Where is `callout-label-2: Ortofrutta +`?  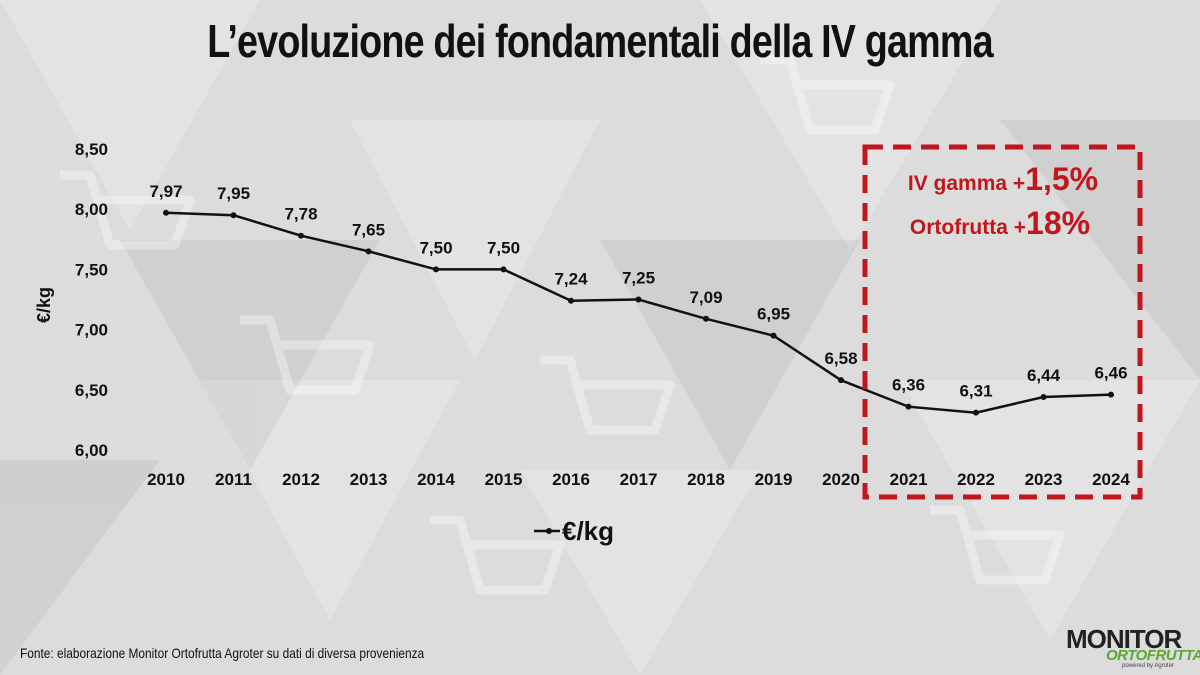 callout-label-2: Ortofrutta + is located at coordinates (968, 227).